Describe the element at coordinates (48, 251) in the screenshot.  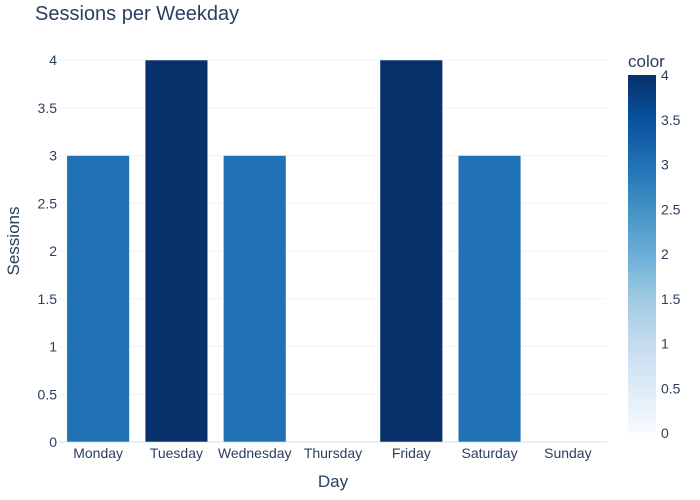
I see `y-tick-labels: 0 0.5 1 1.5 2 2.5 3 3.5 4` at that location.